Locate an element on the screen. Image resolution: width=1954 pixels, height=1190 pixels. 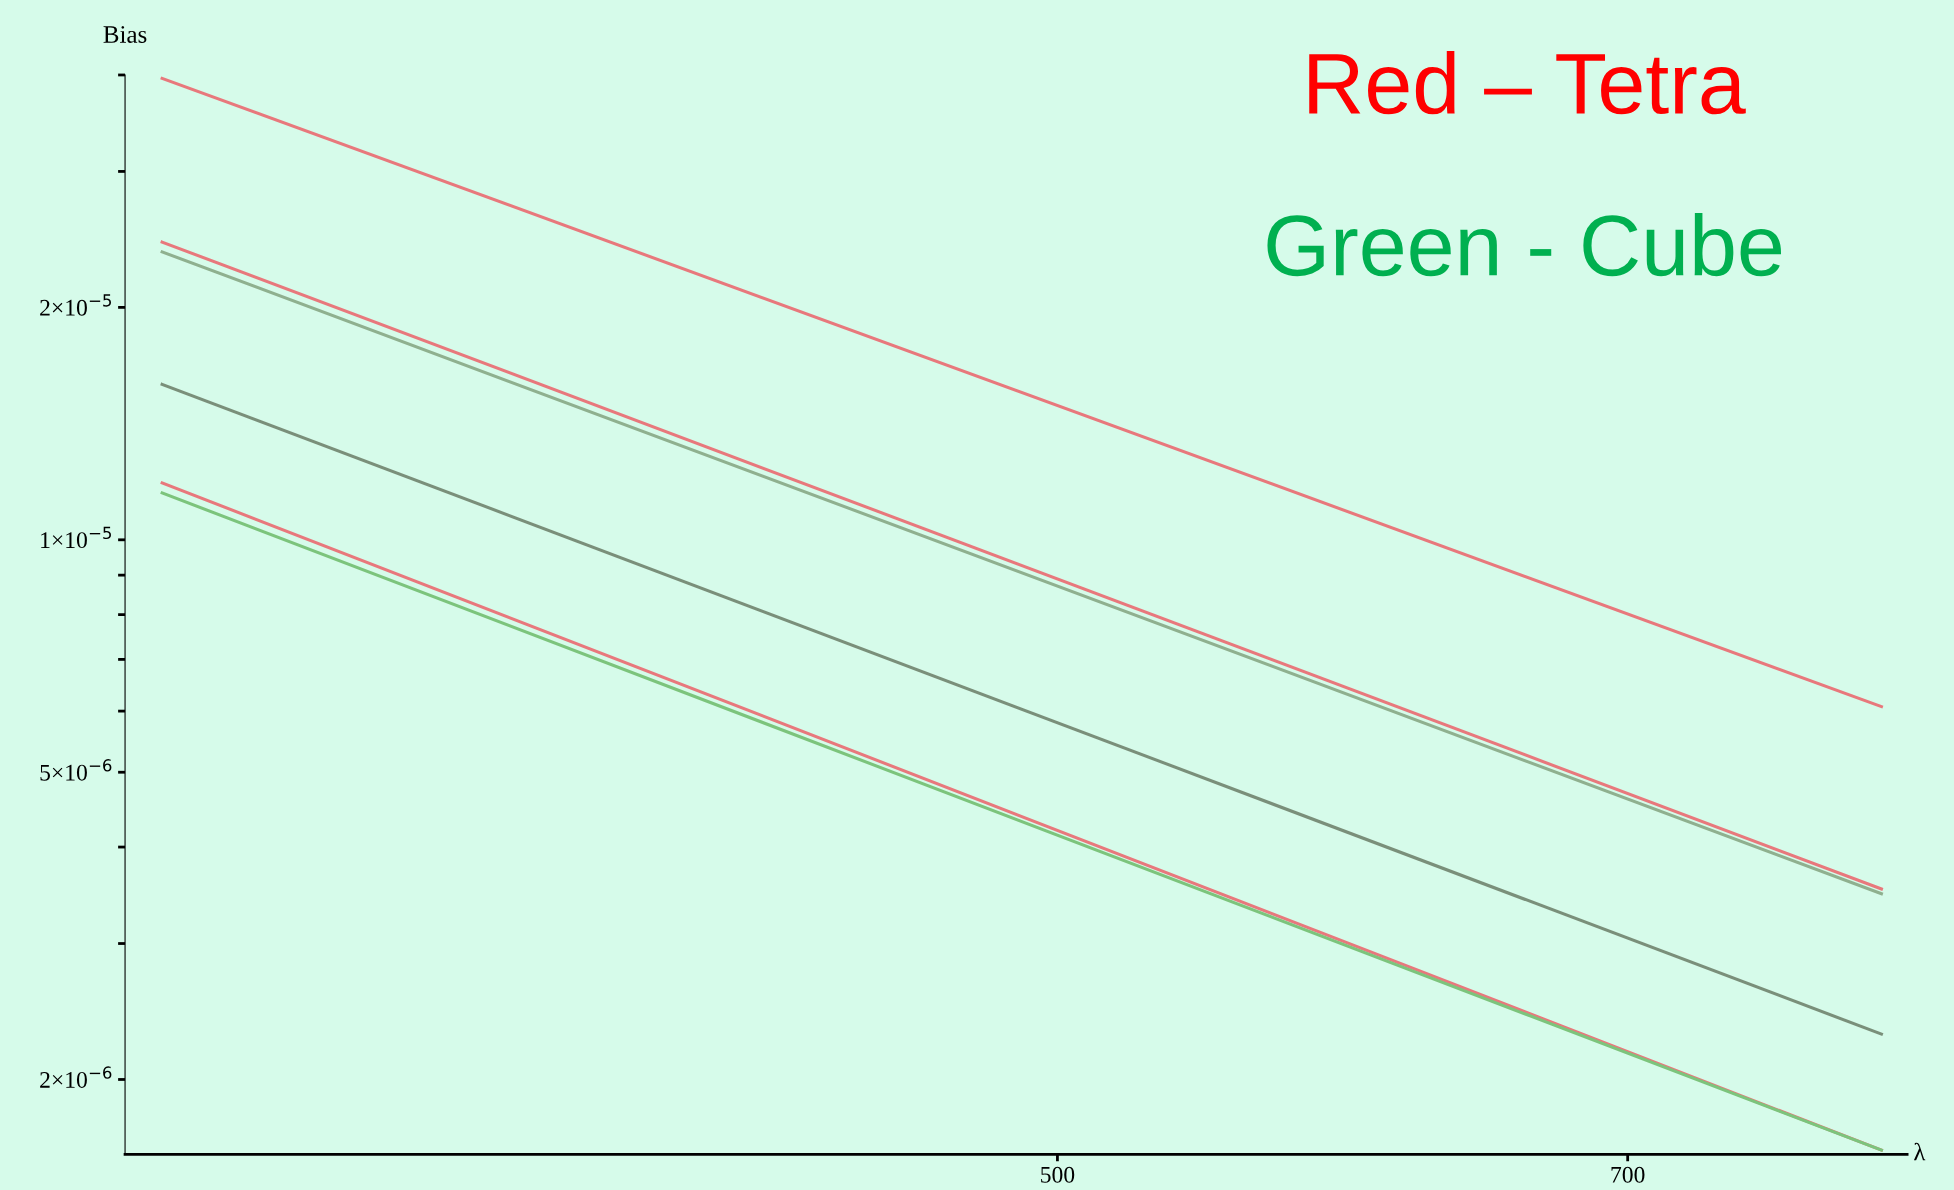
y-tick-label: 5×10$^{−6}$ is located at coordinates (76, 770).